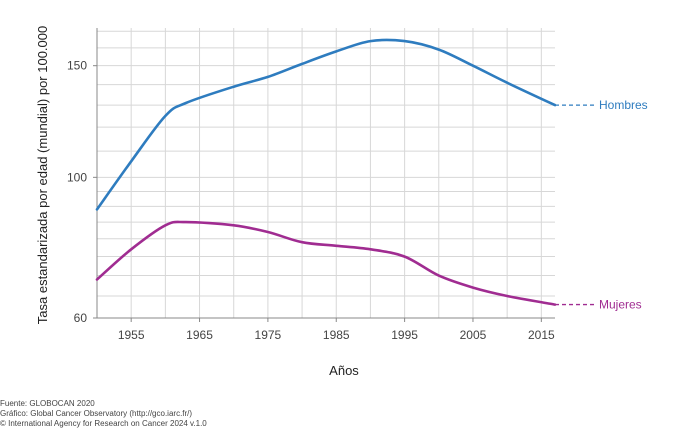  I want to click on x-tick-label: 2005, so click(473, 335).